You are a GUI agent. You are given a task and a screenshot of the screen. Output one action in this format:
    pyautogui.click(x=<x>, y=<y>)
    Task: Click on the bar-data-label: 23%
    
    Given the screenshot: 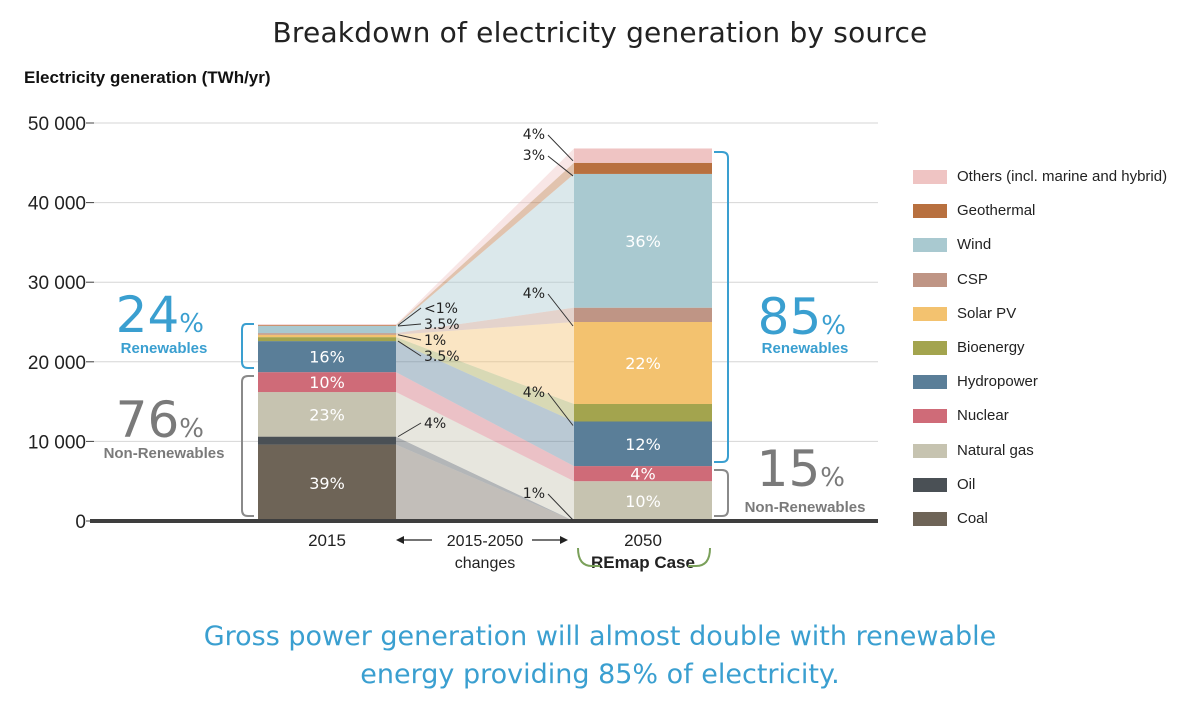 What is the action you would take?
    pyautogui.click(x=327, y=414)
    